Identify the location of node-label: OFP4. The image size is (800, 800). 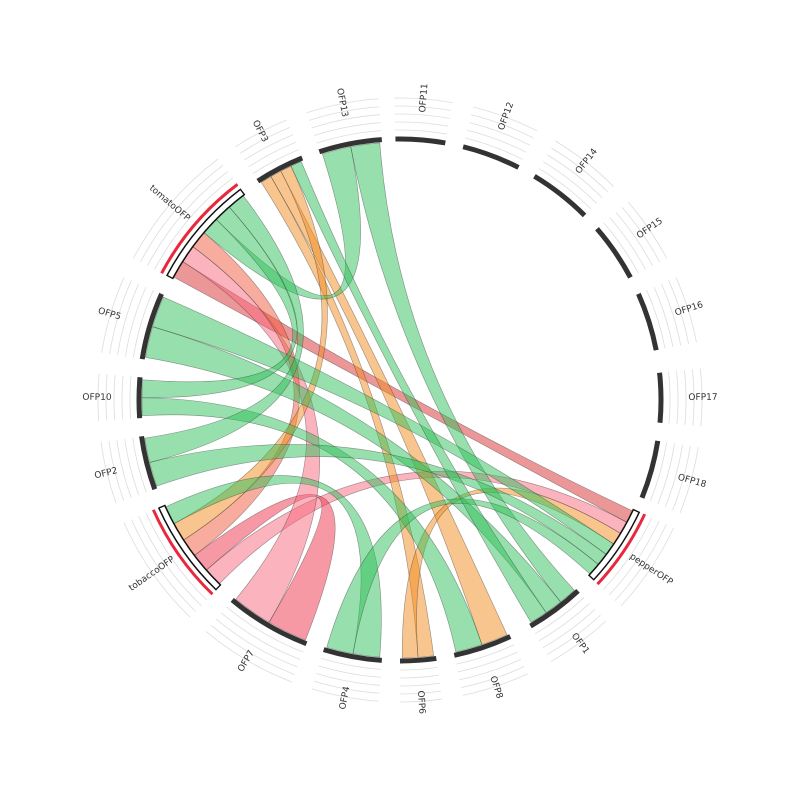
(345, 697).